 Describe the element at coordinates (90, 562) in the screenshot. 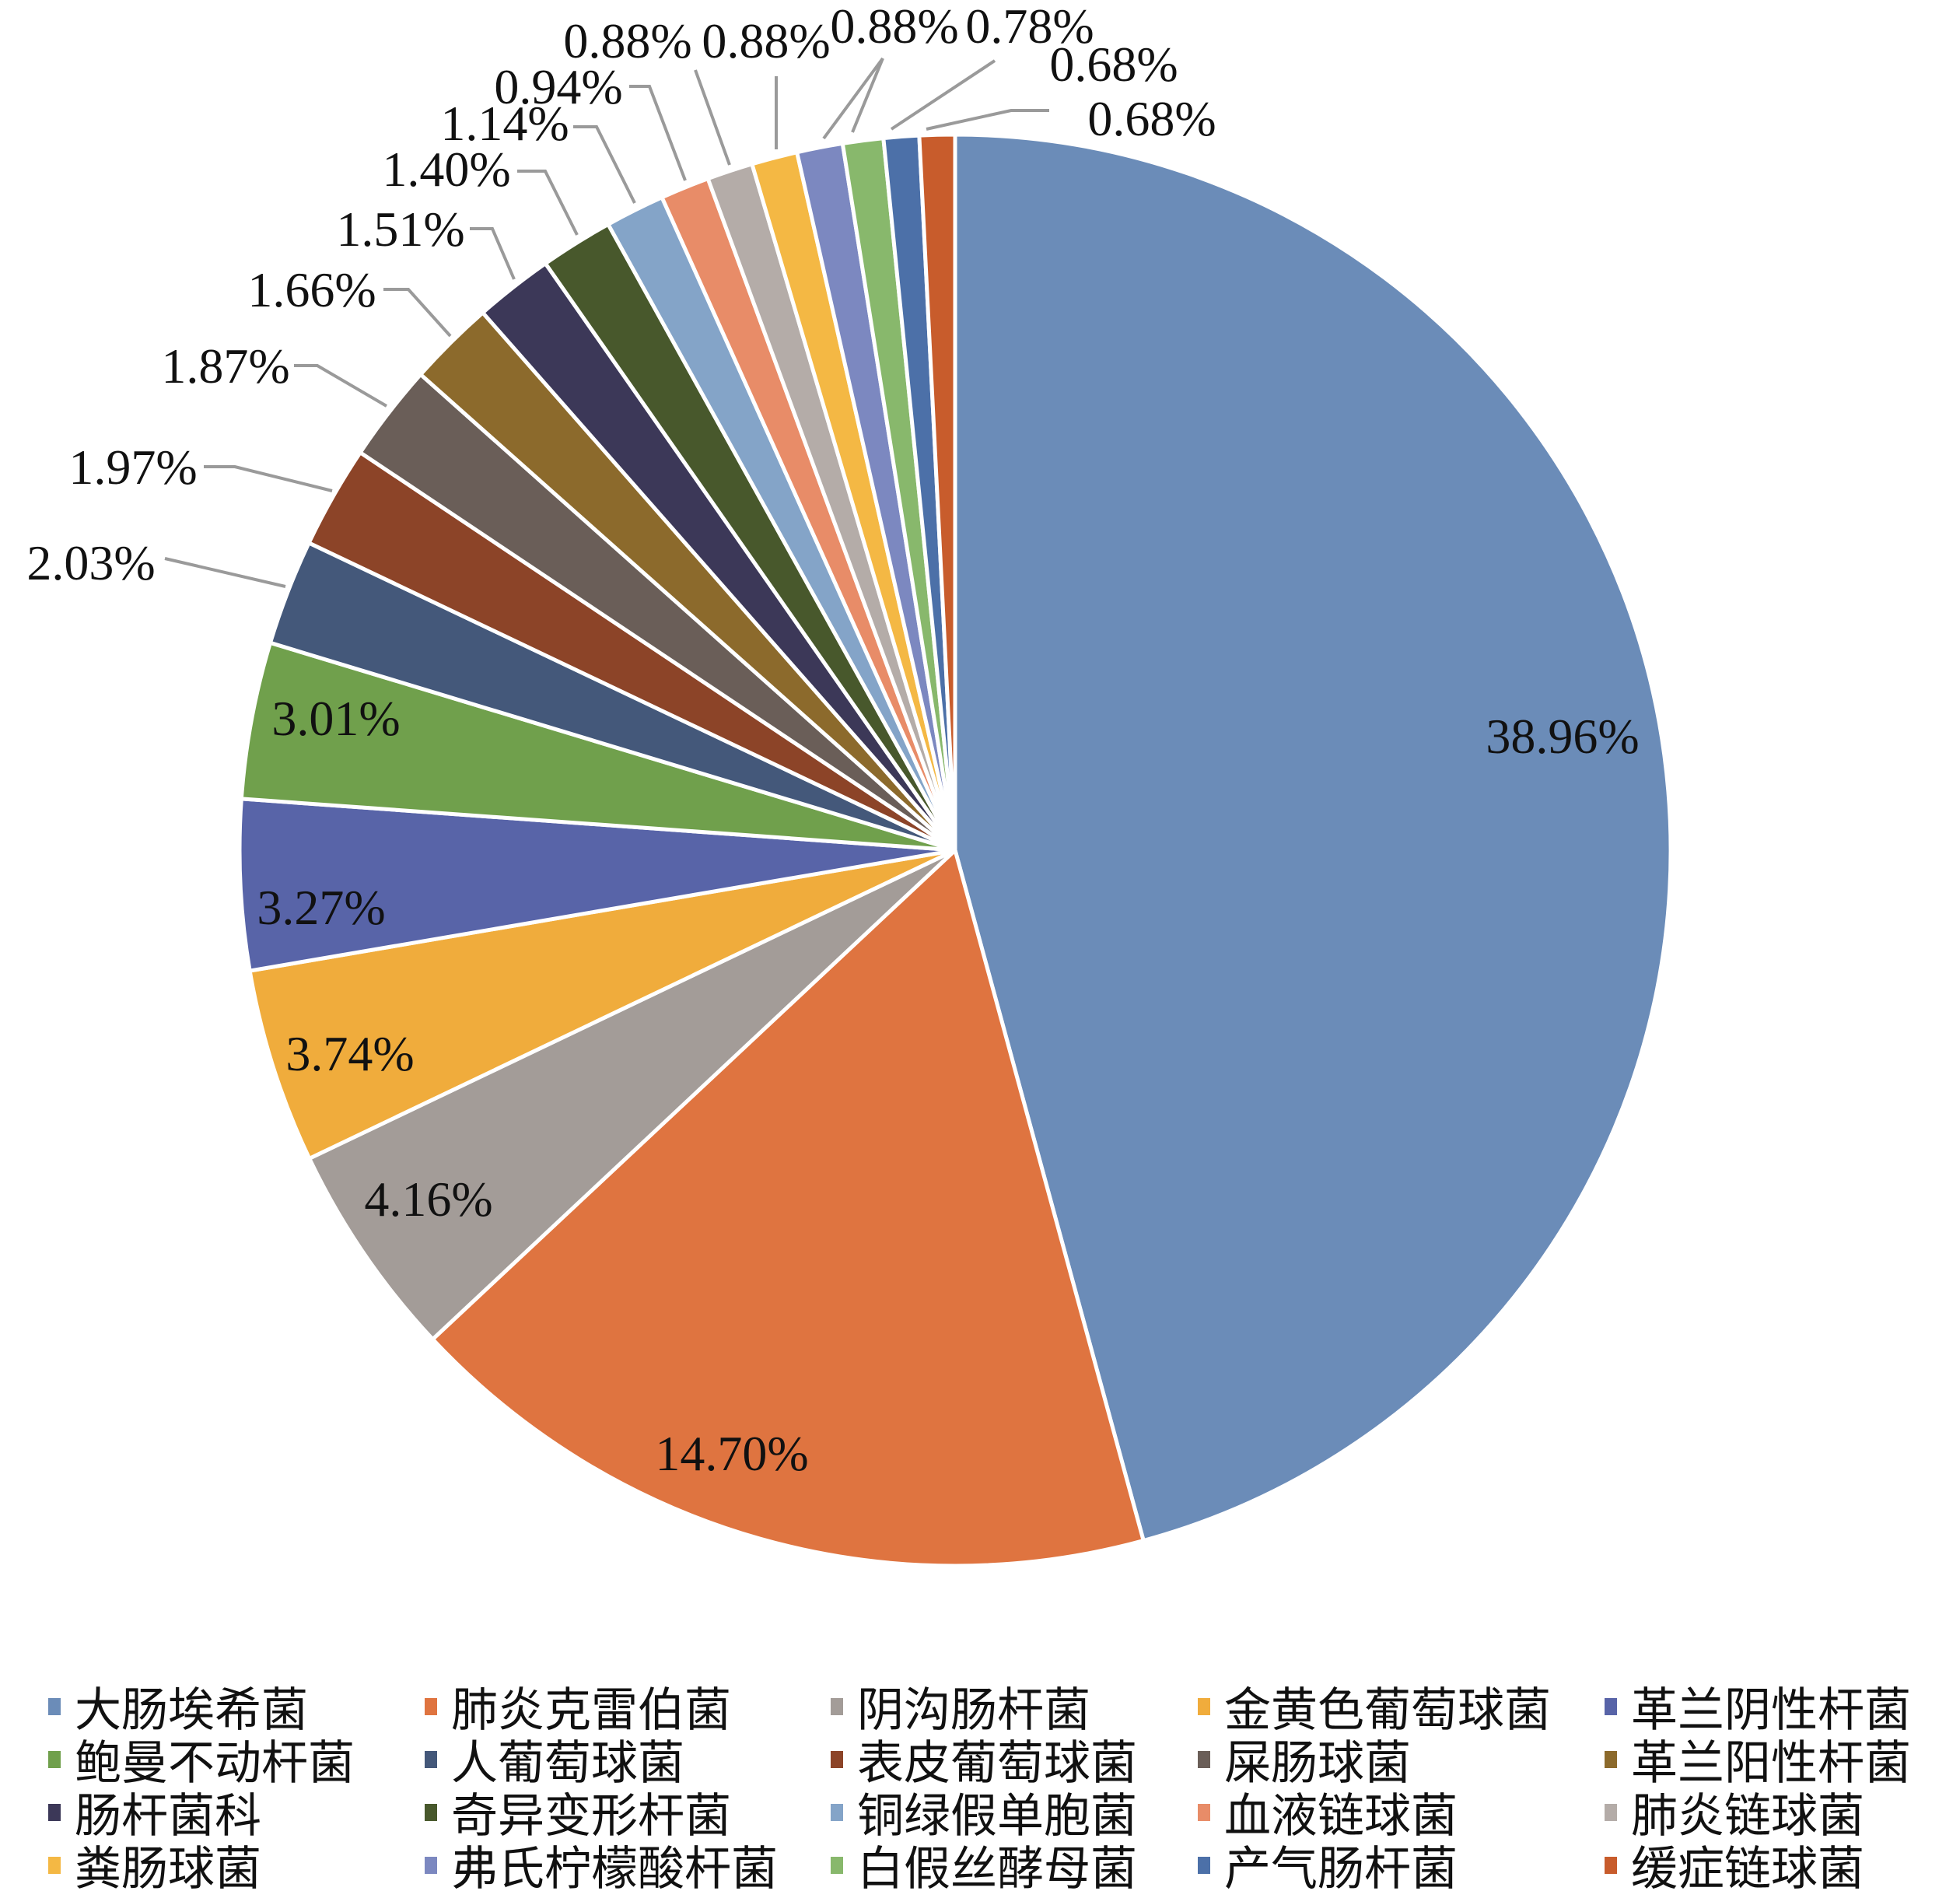

I see `data-label-6: 2.03%` at that location.